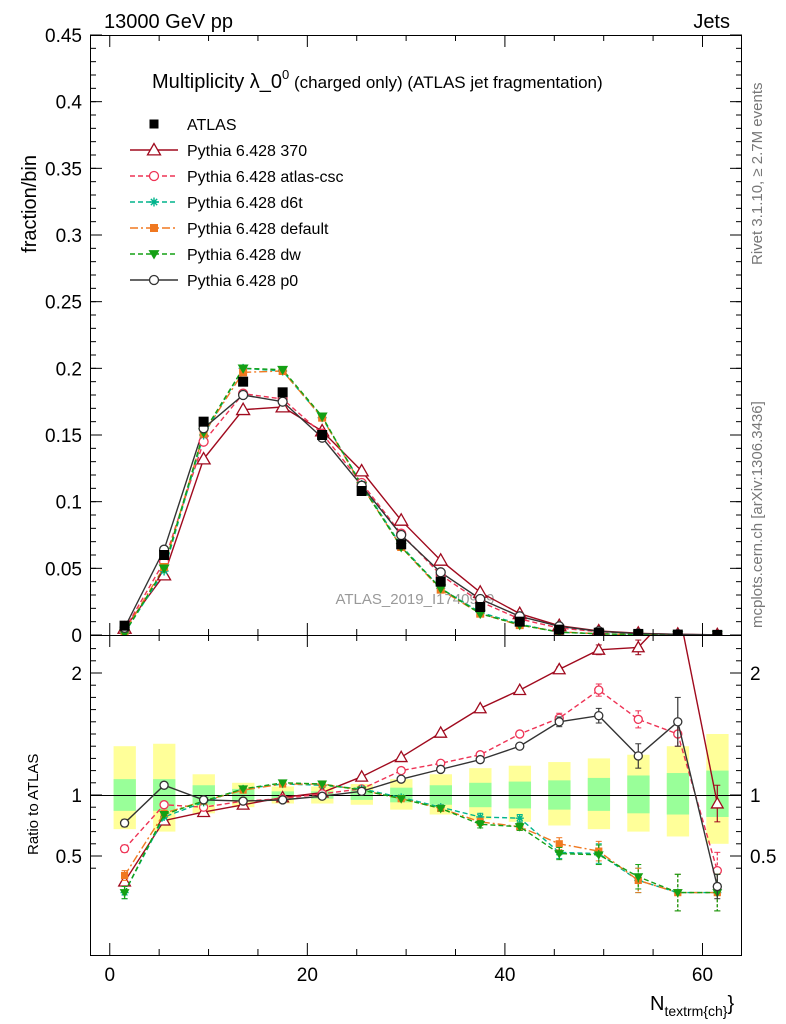  What do you see at coordinates (69, 236) in the screenshot?
I see `main-y-tick-label: 0.3` at bounding box center [69, 236].